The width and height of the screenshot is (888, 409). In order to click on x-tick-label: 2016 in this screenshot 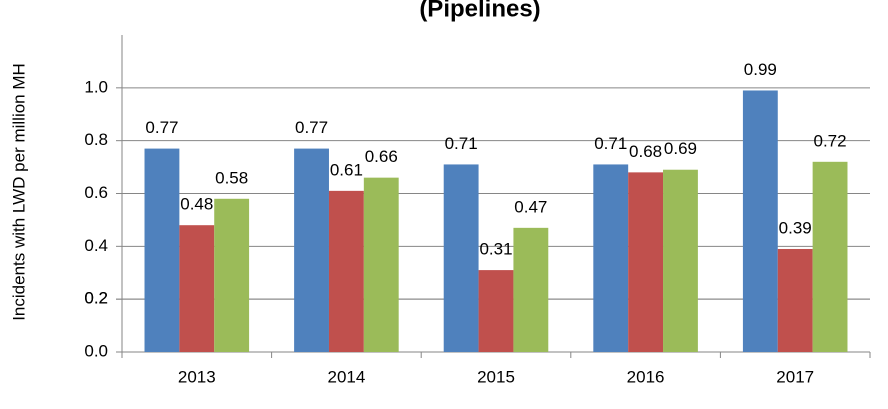, I will do `click(646, 376)`.